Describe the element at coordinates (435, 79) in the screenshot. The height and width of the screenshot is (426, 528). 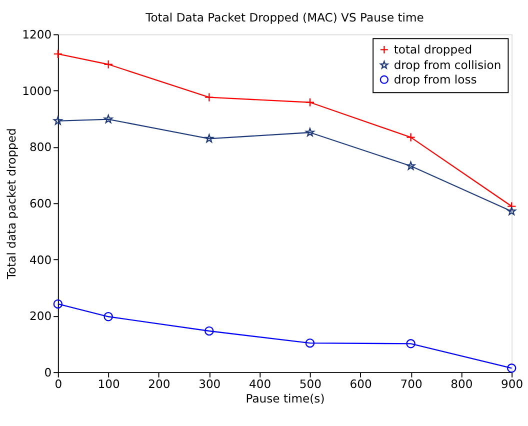
I see `legend-label: drop from loss` at that location.